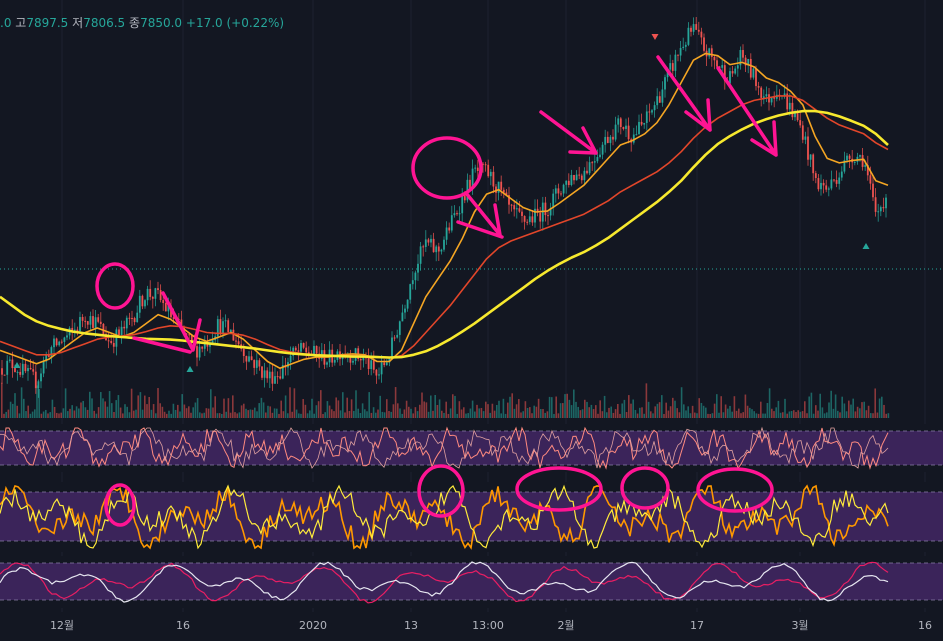 The width and height of the screenshot is (943, 641). Describe the element at coordinates (235, 23) in the screenshot. I see `legend-change: +17.0 (+0.22%)` at that location.